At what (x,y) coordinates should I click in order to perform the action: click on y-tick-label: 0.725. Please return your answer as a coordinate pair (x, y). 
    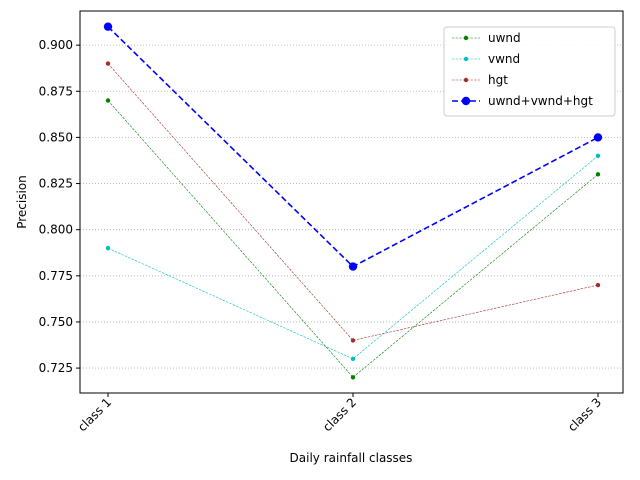
    Looking at the image, I should click on (56, 368).